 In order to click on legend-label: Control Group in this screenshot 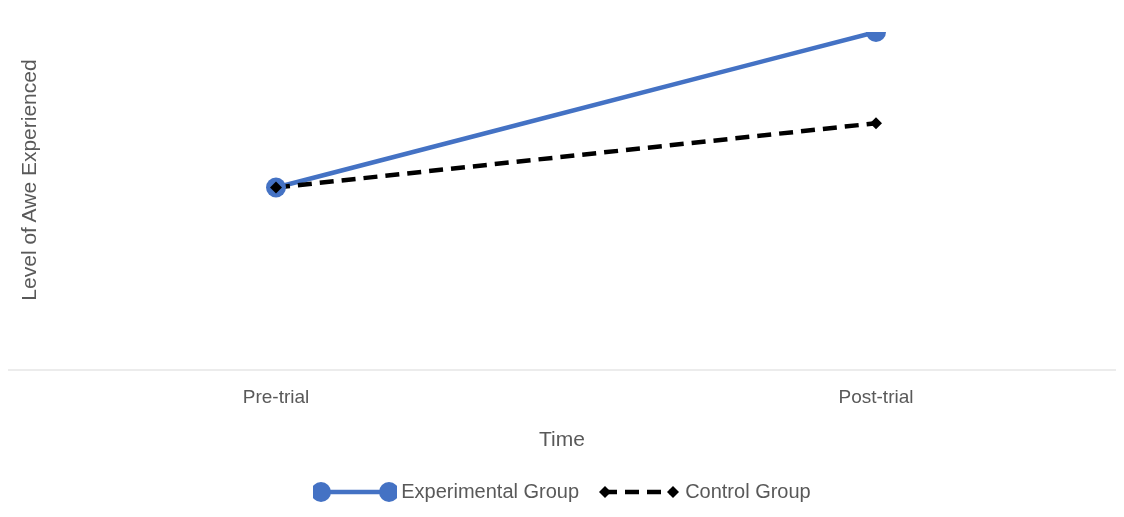, I will do `click(748, 491)`.